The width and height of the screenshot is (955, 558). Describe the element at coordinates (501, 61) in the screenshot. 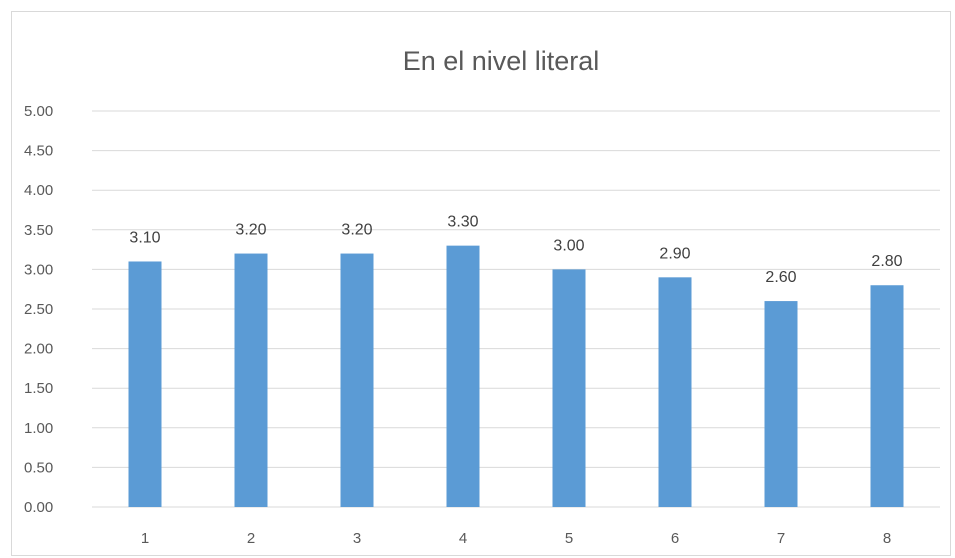

I see `chart-title: En el nivel literal` at that location.